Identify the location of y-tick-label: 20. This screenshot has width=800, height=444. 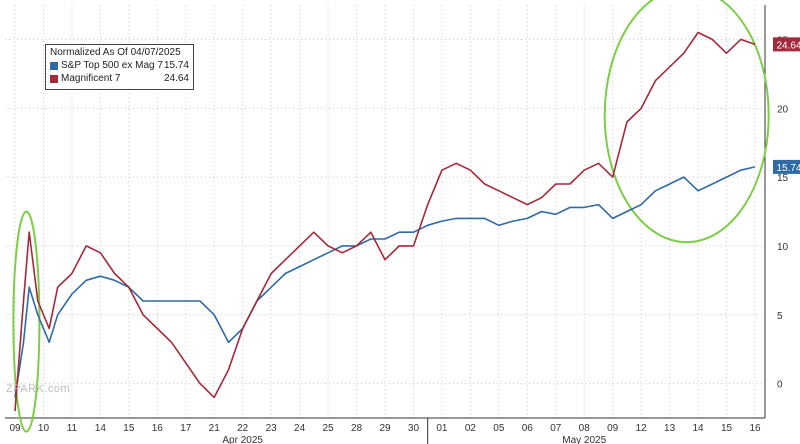
(783, 109).